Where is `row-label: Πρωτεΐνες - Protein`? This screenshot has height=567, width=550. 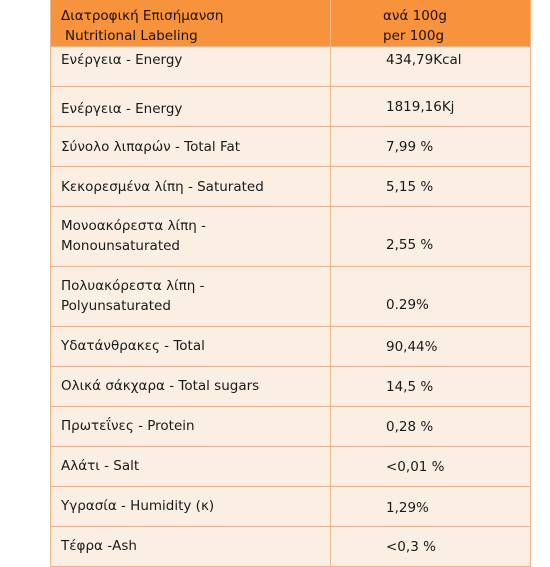
row-label: Πρωτεΐνες - Protein is located at coordinates (190, 426).